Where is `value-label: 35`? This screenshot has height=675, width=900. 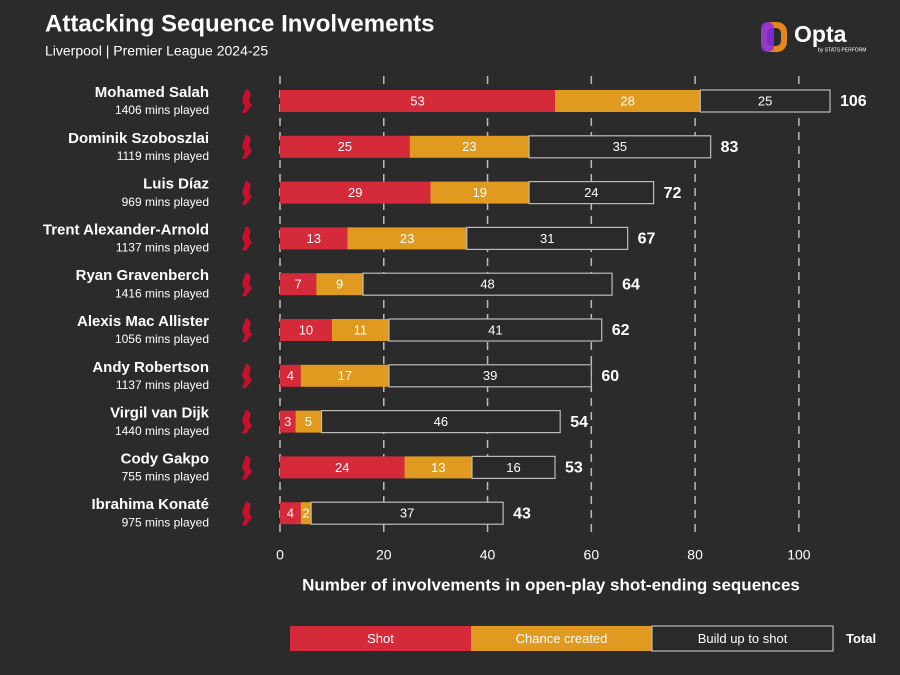 value-label: 35 is located at coordinates (620, 146).